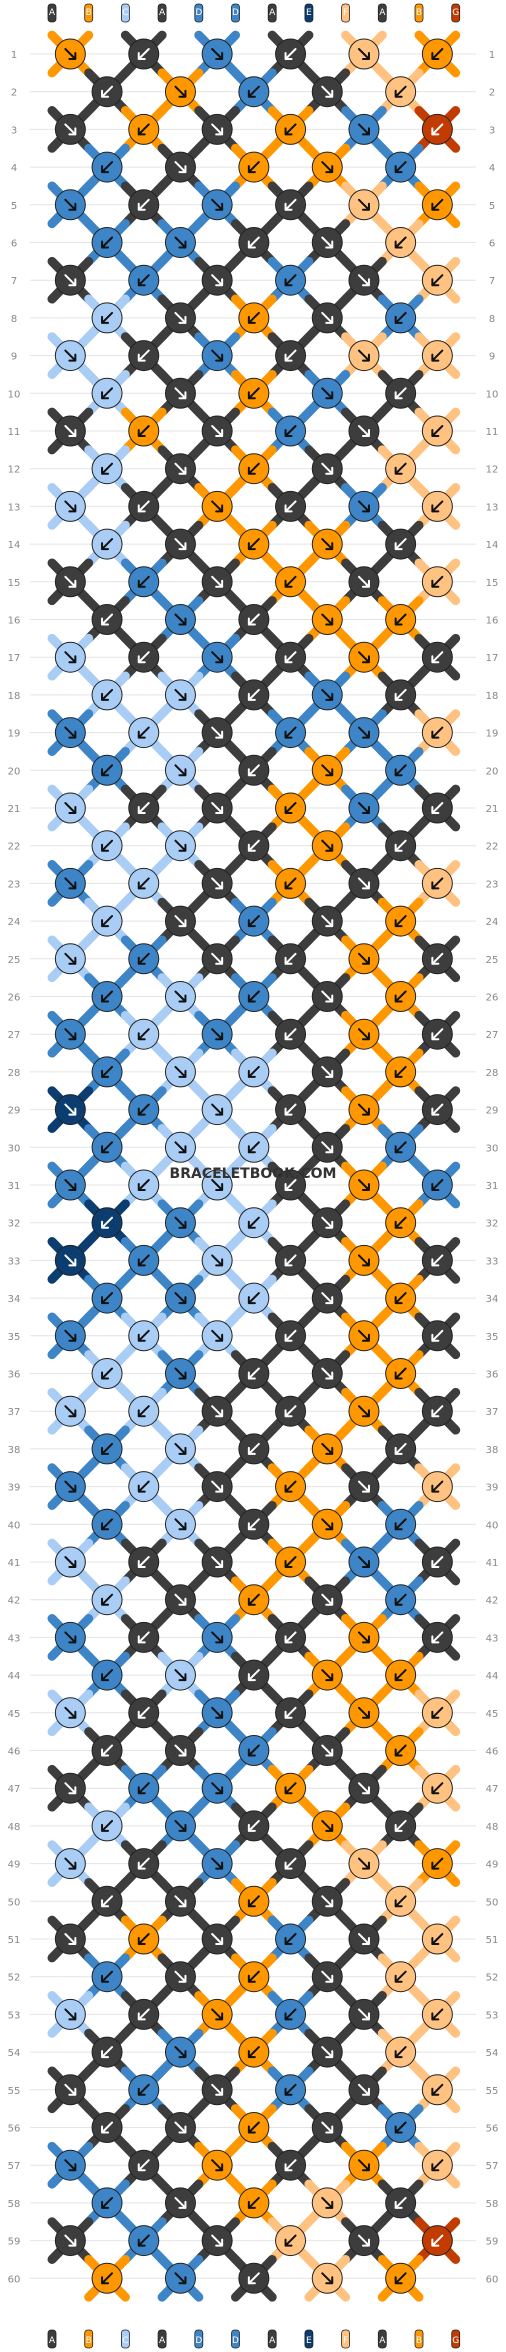  Describe the element at coordinates (14, 922) in the screenshot. I see `row-number-left: 24` at that location.